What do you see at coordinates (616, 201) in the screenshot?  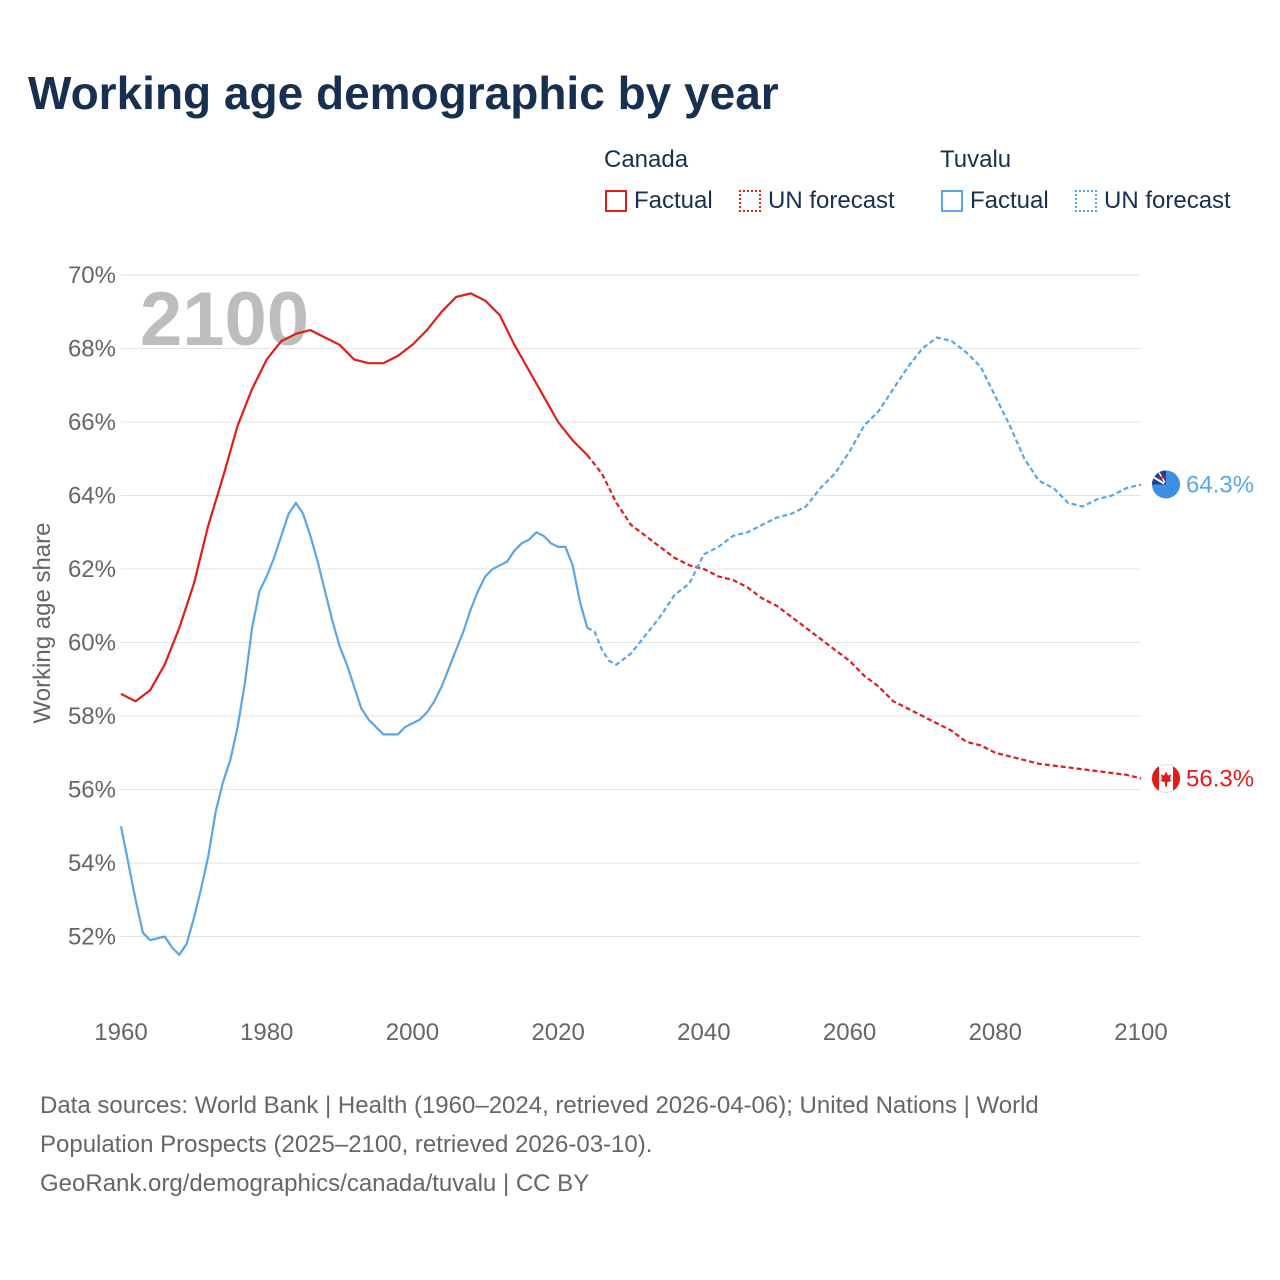 I see `legend-swatch-canada-factual` at bounding box center [616, 201].